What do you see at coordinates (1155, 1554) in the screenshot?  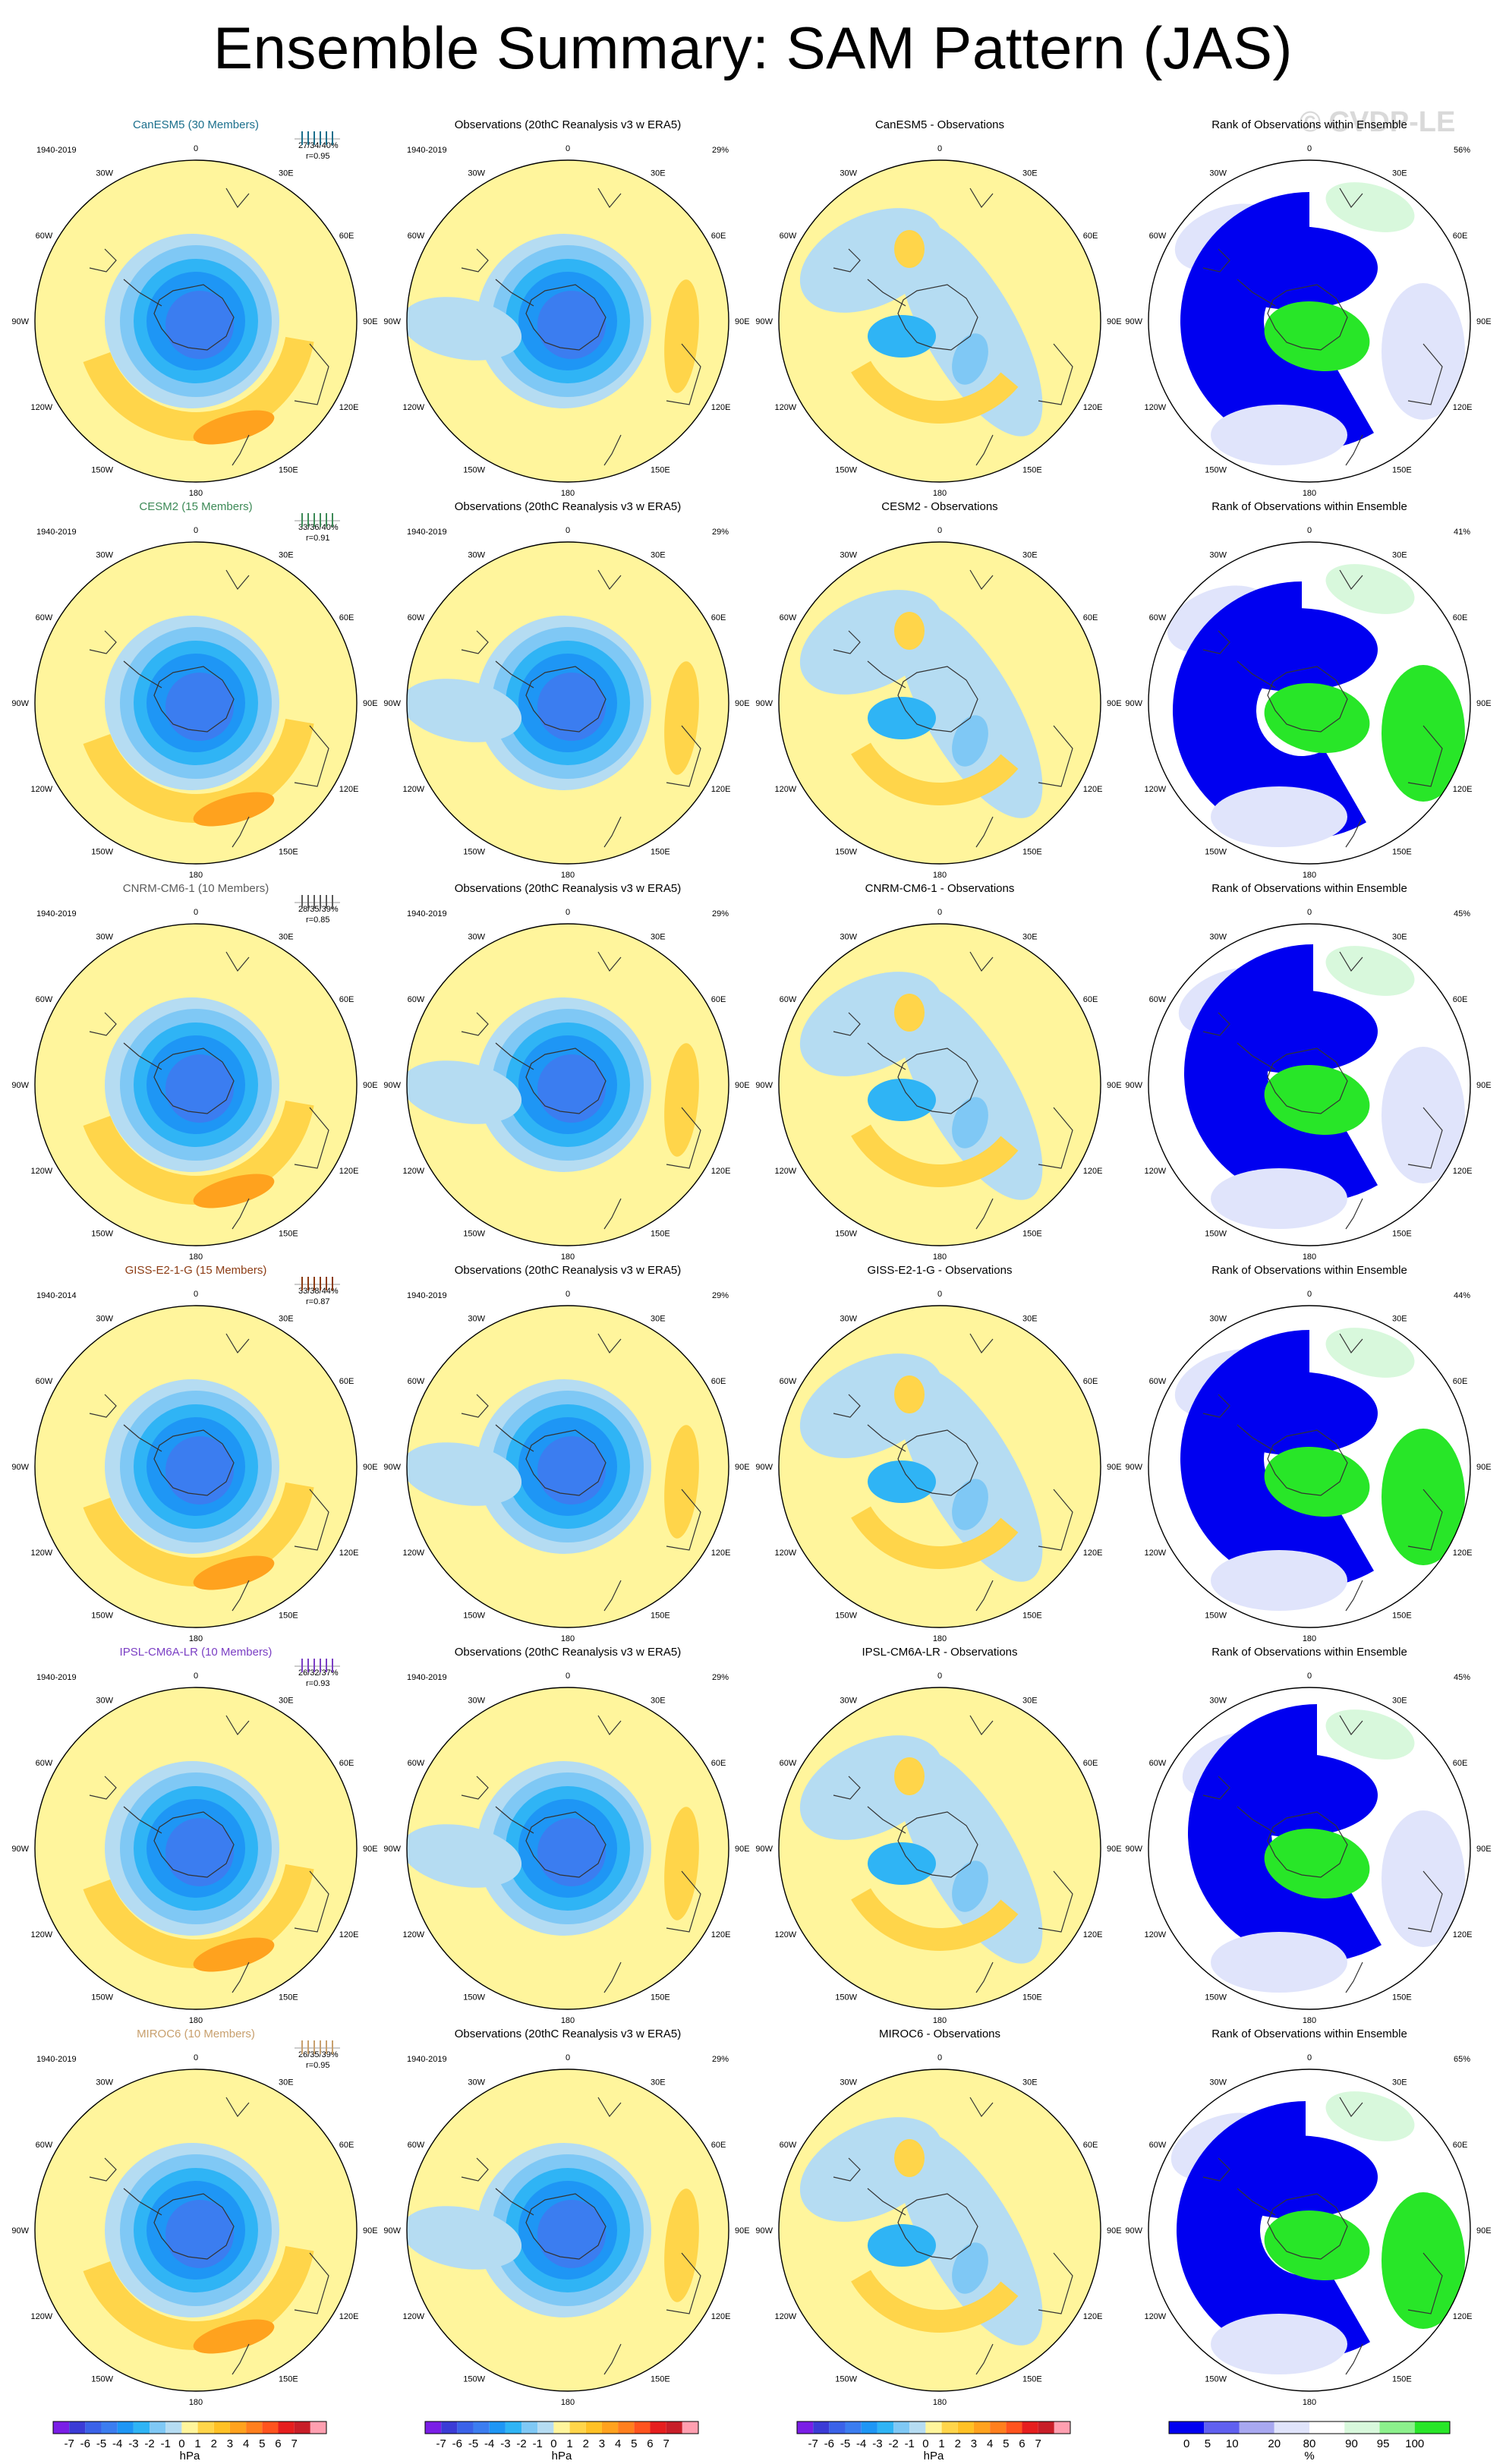 I see `longitude-label: 120W` at bounding box center [1155, 1554].